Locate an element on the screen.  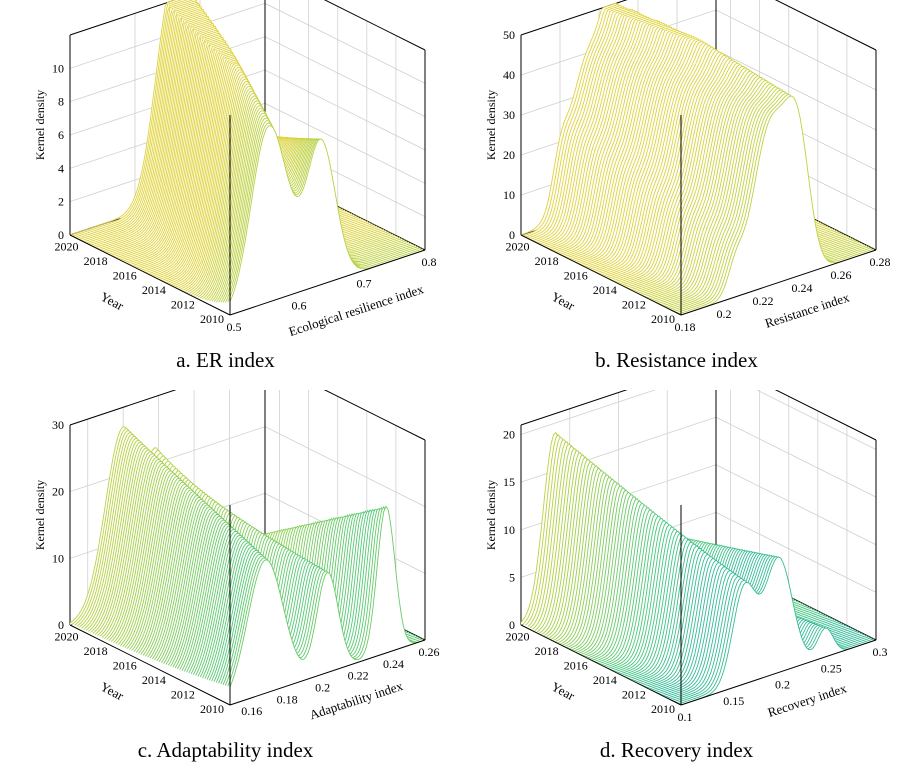
x-tick-label: 0.5 is located at coordinates (234, 327).